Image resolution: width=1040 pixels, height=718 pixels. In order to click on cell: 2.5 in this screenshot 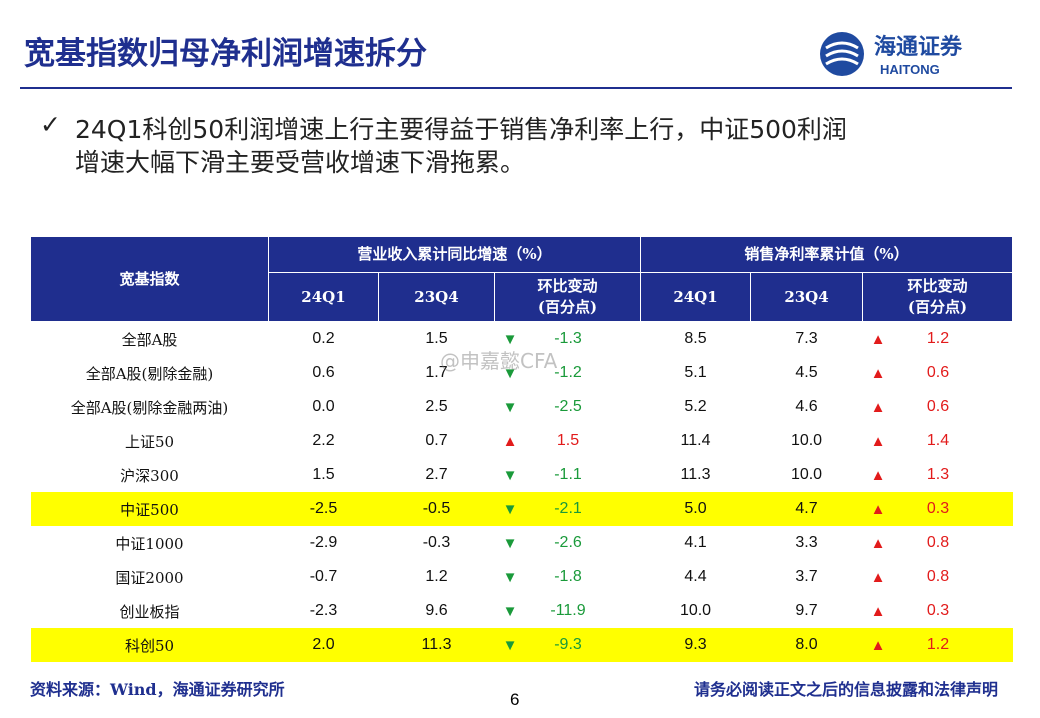, I will do `click(436, 406)`.